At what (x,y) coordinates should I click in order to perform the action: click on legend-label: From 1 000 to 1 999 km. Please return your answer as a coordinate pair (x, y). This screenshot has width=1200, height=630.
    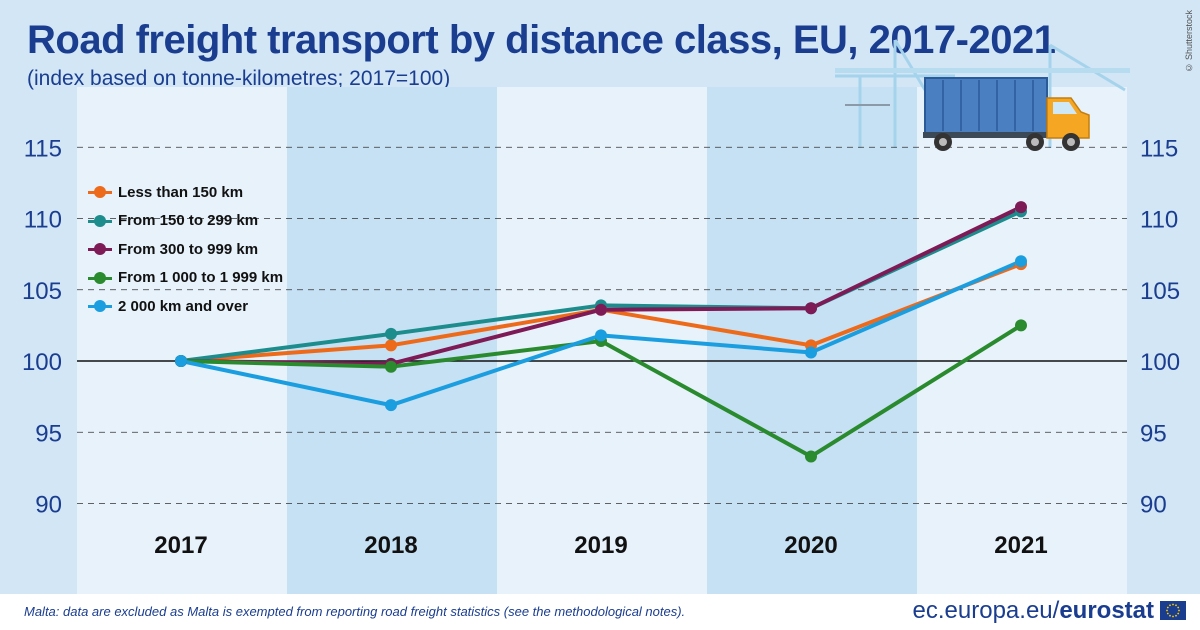
    Looking at the image, I should click on (201, 278).